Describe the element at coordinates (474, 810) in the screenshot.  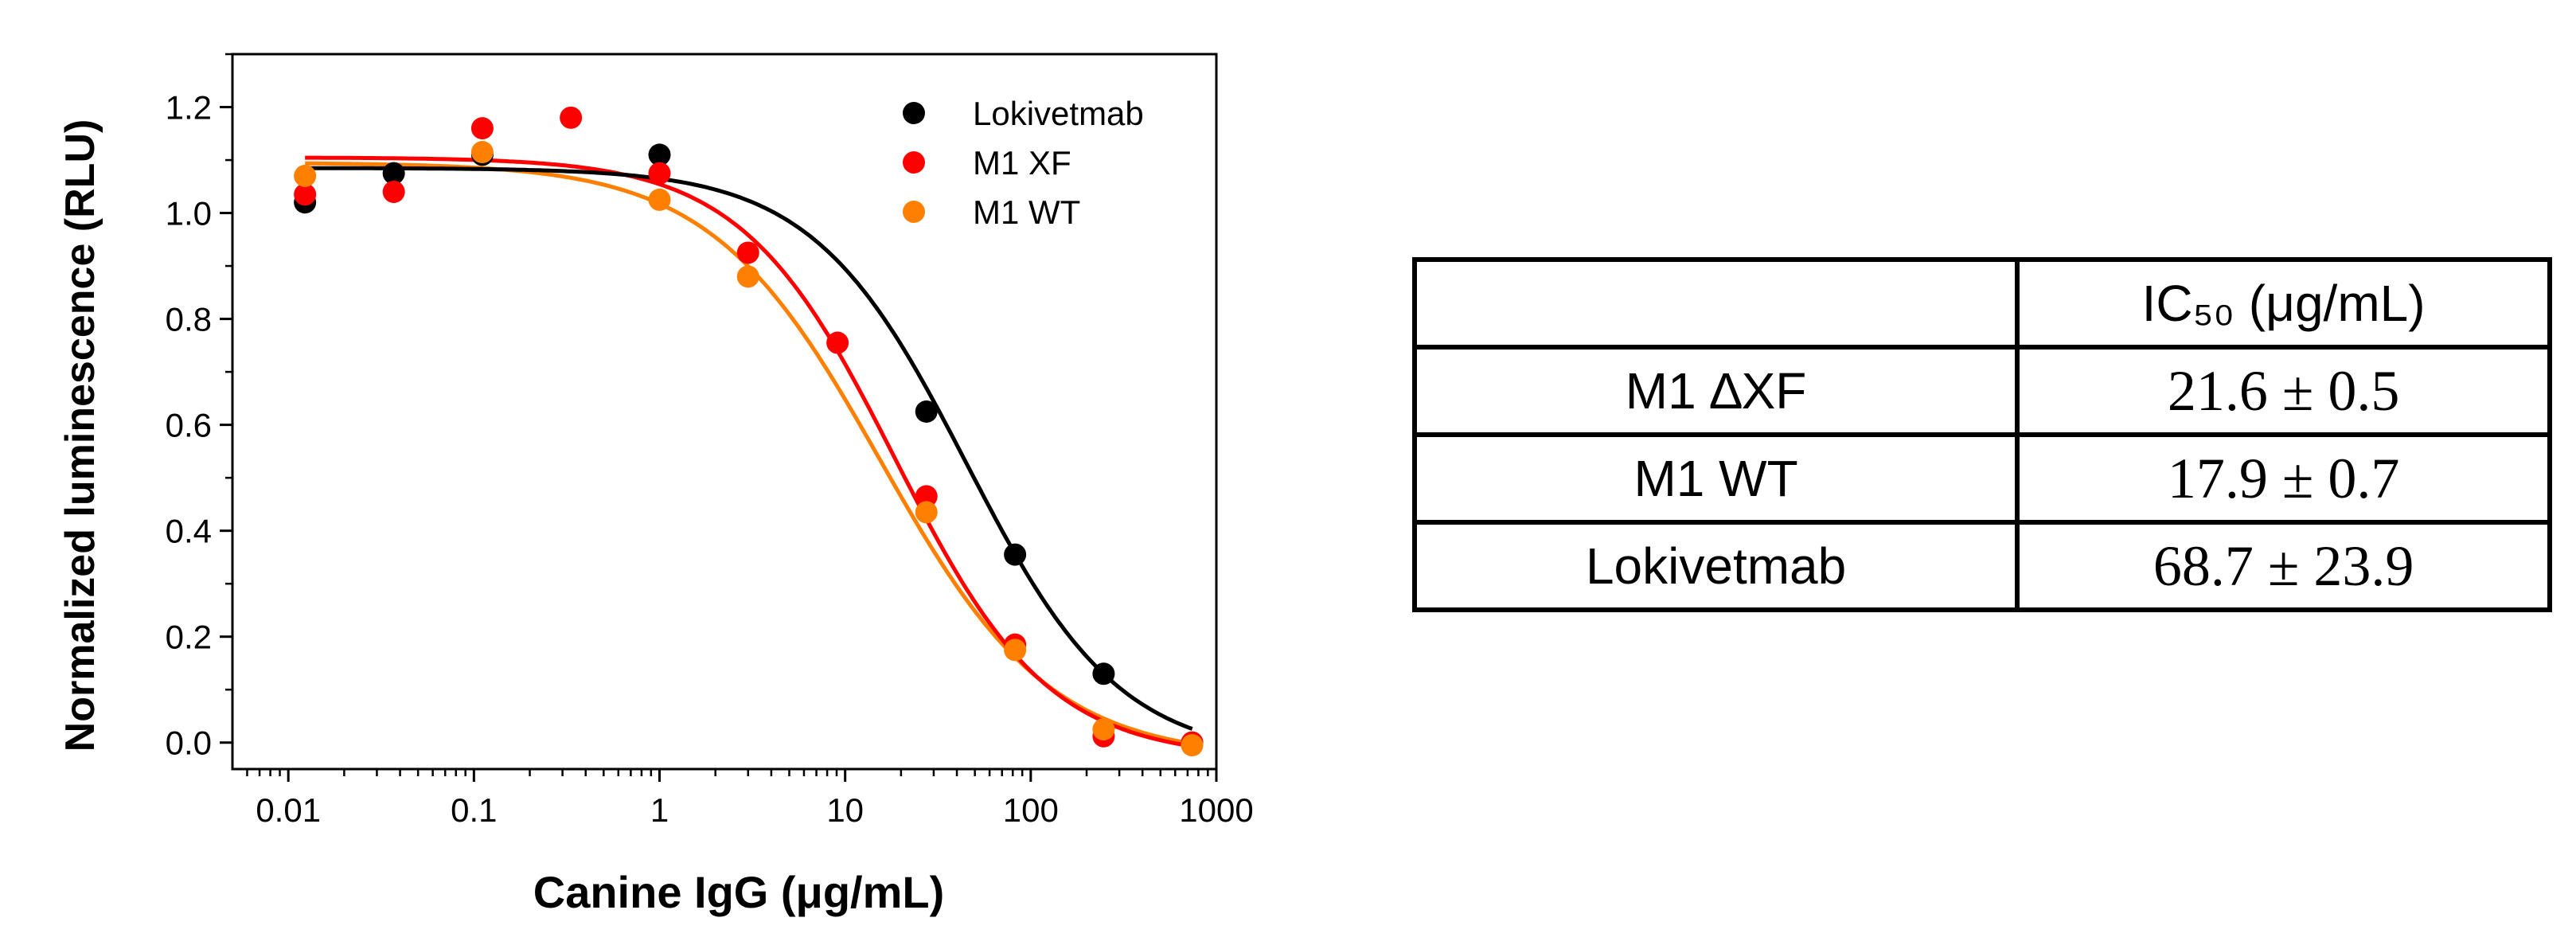
I see `x-tick-label: 0.1` at that location.